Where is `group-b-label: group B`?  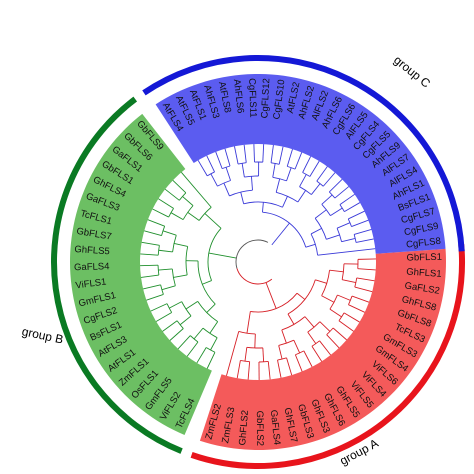
group-b-label: group B is located at coordinates (43, 335).